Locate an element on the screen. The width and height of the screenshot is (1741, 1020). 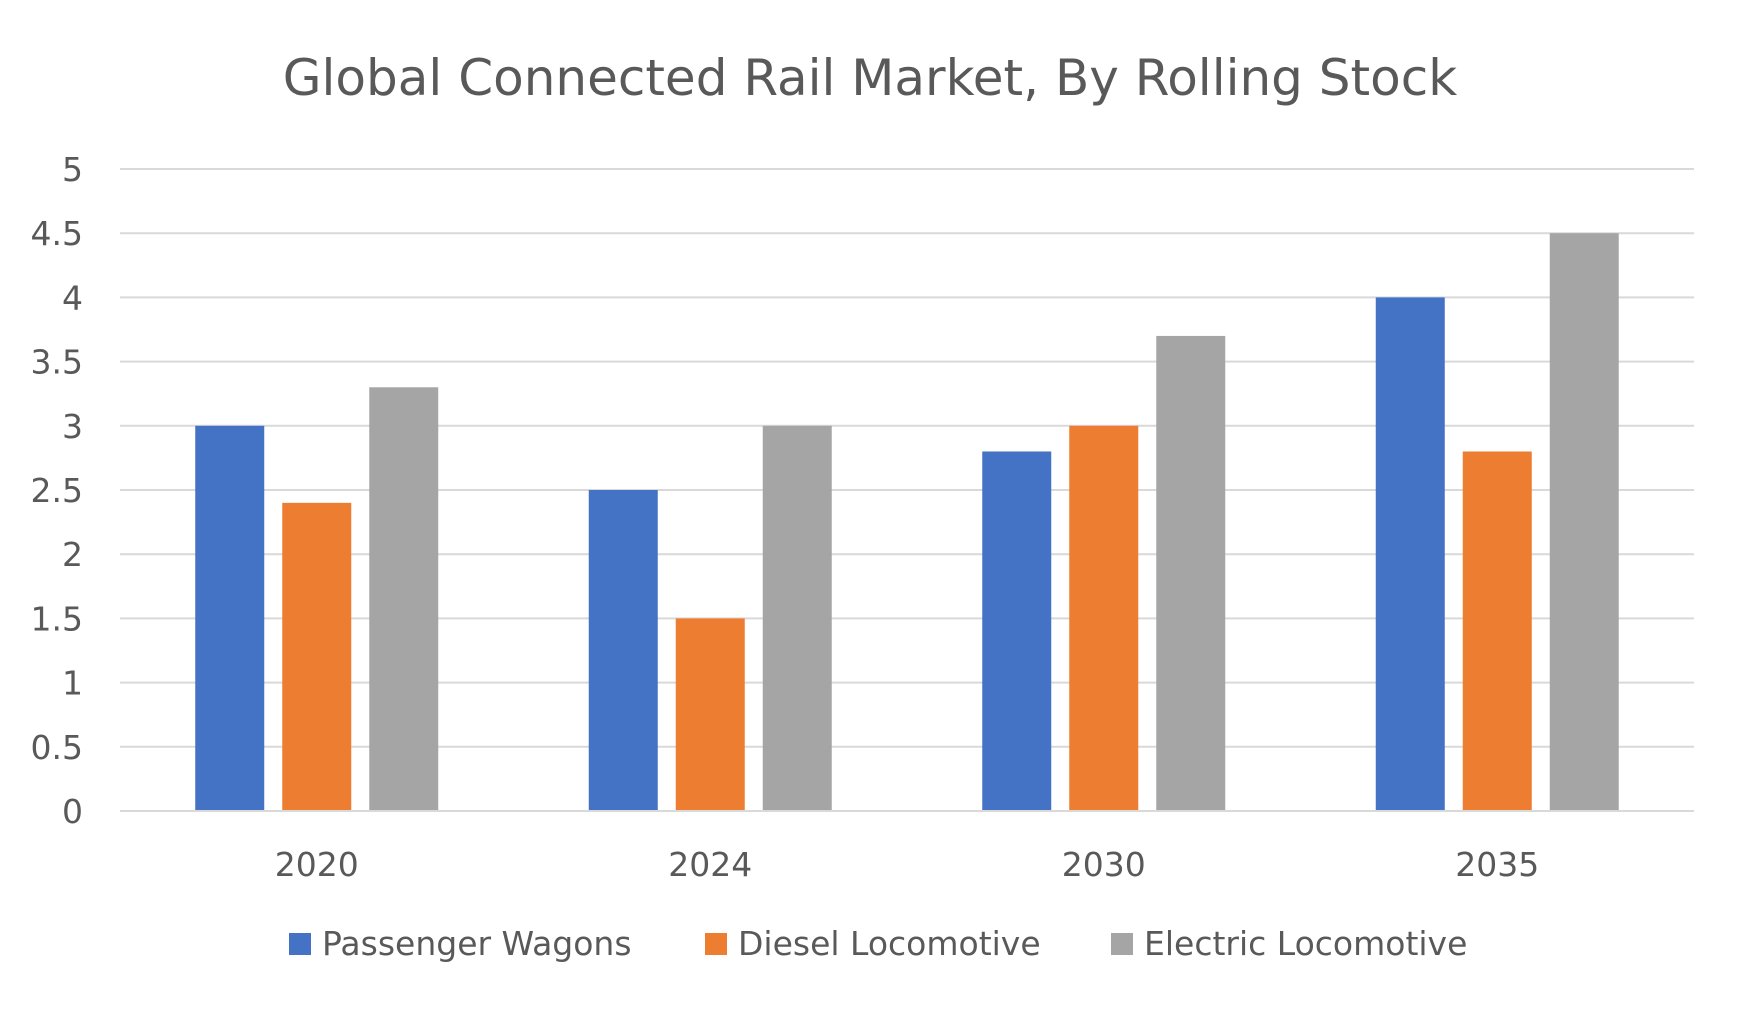
bar-diesel-locomotive-2024 is located at coordinates (710, 714).